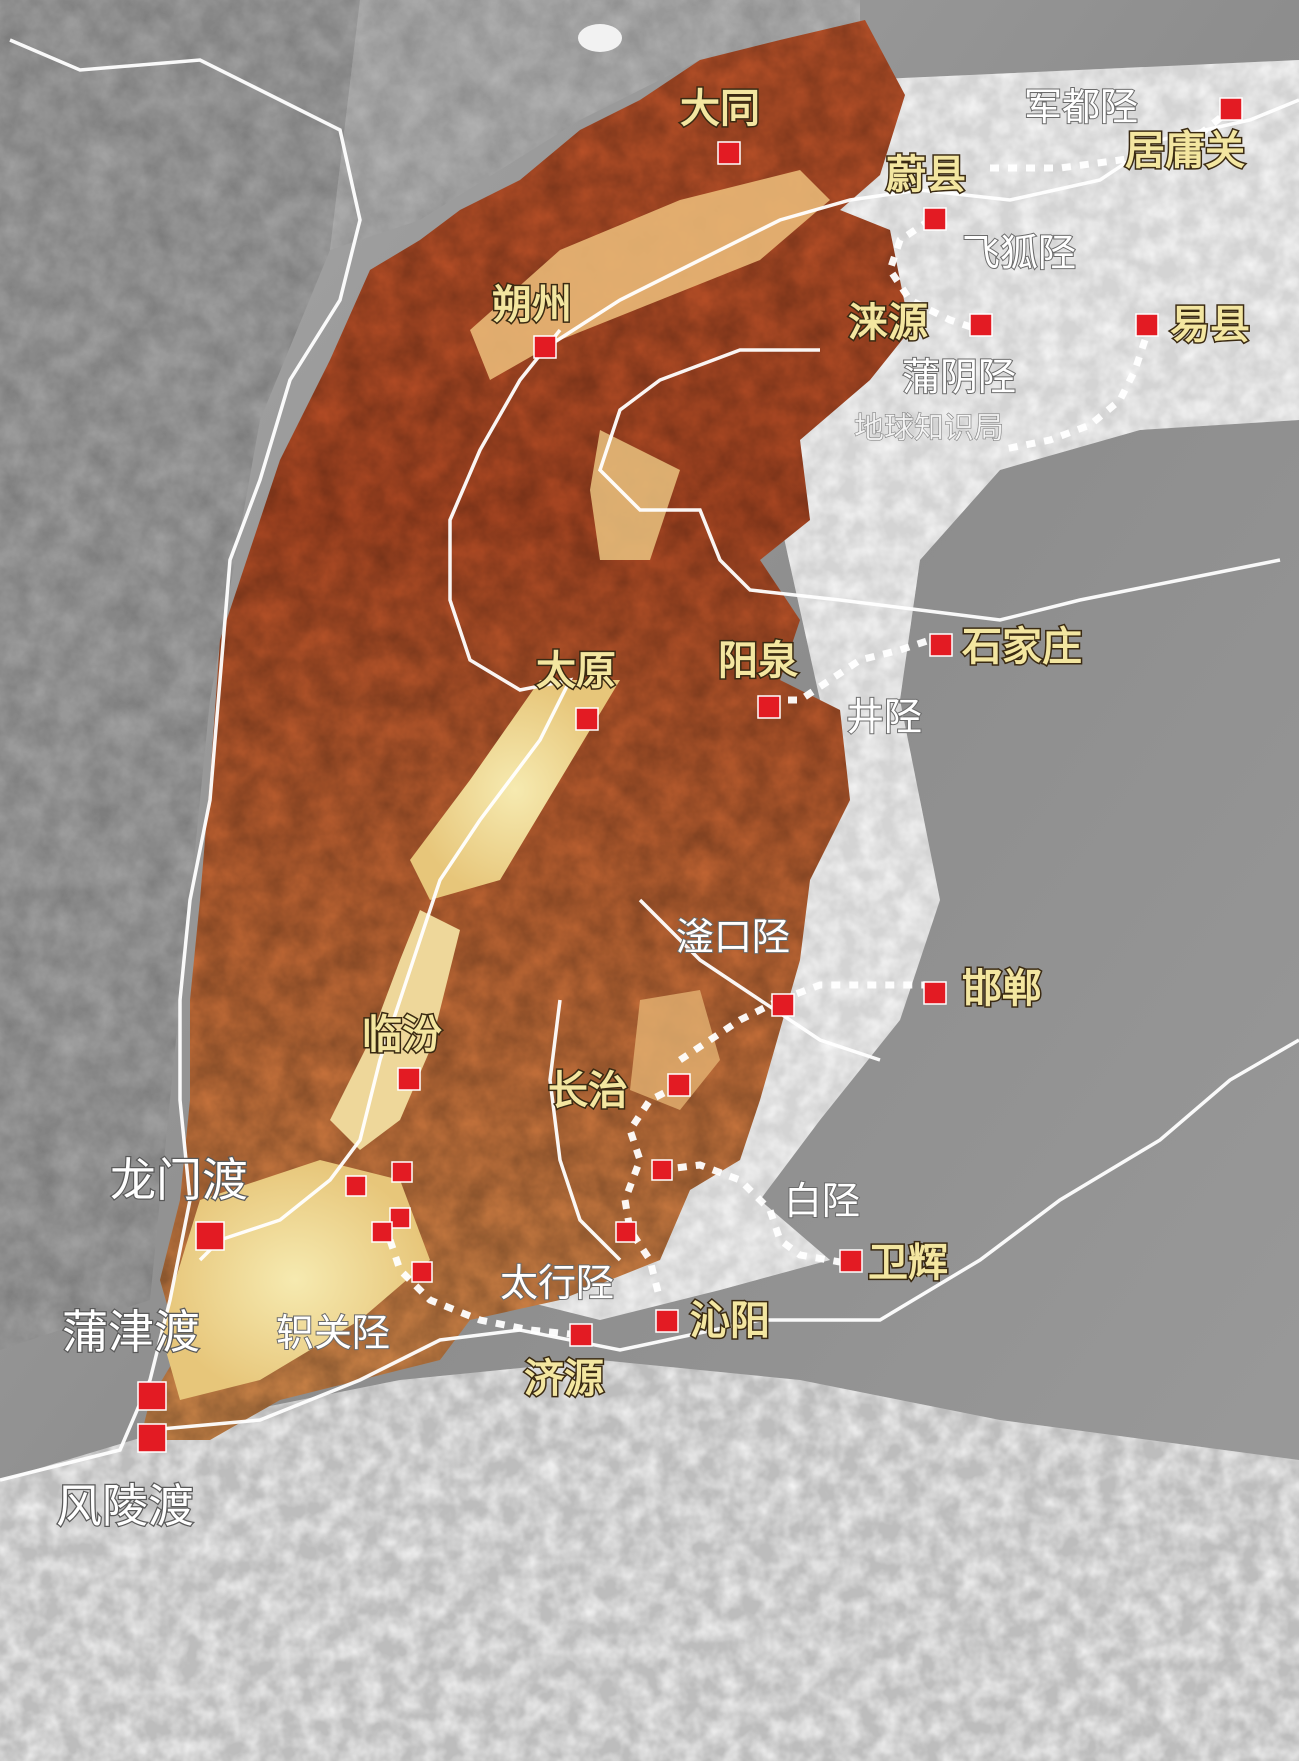  Describe the element at coordinates (409, 1079) in the screenshot. I see `marker-linfen` at that location.